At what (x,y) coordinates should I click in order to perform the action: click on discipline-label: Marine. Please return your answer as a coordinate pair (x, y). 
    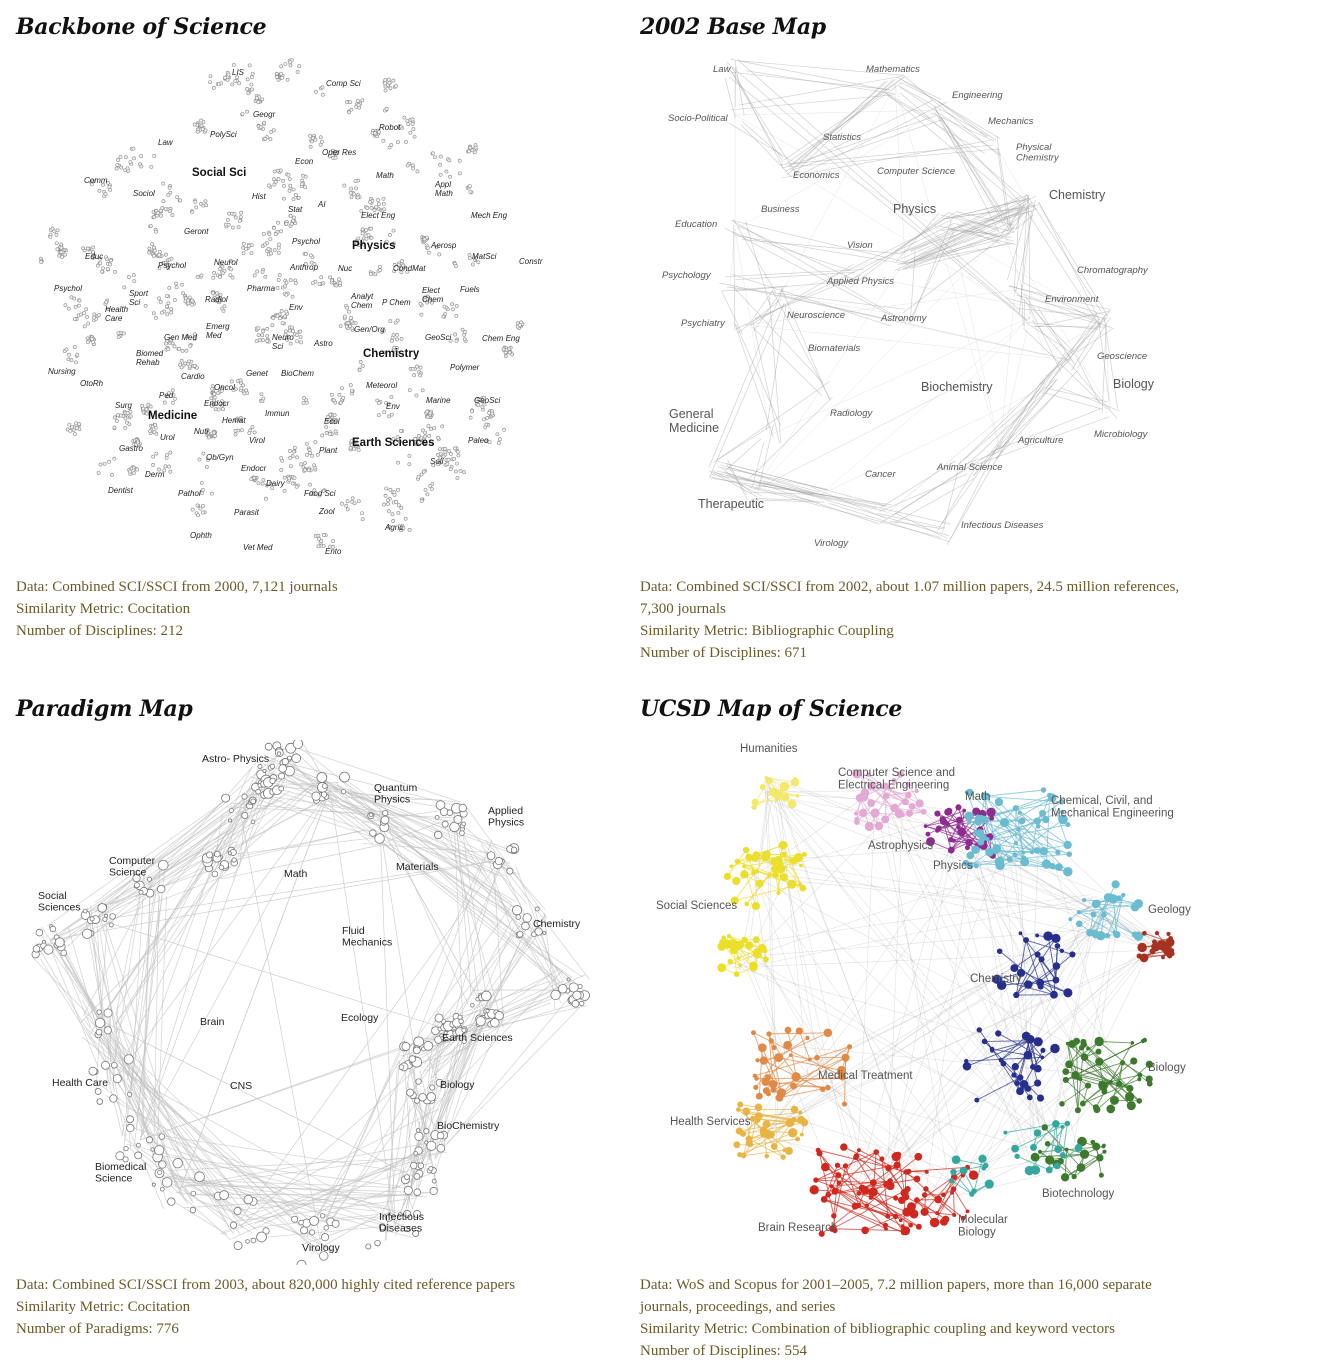
    Looking at the image, I should click on (438, 400).